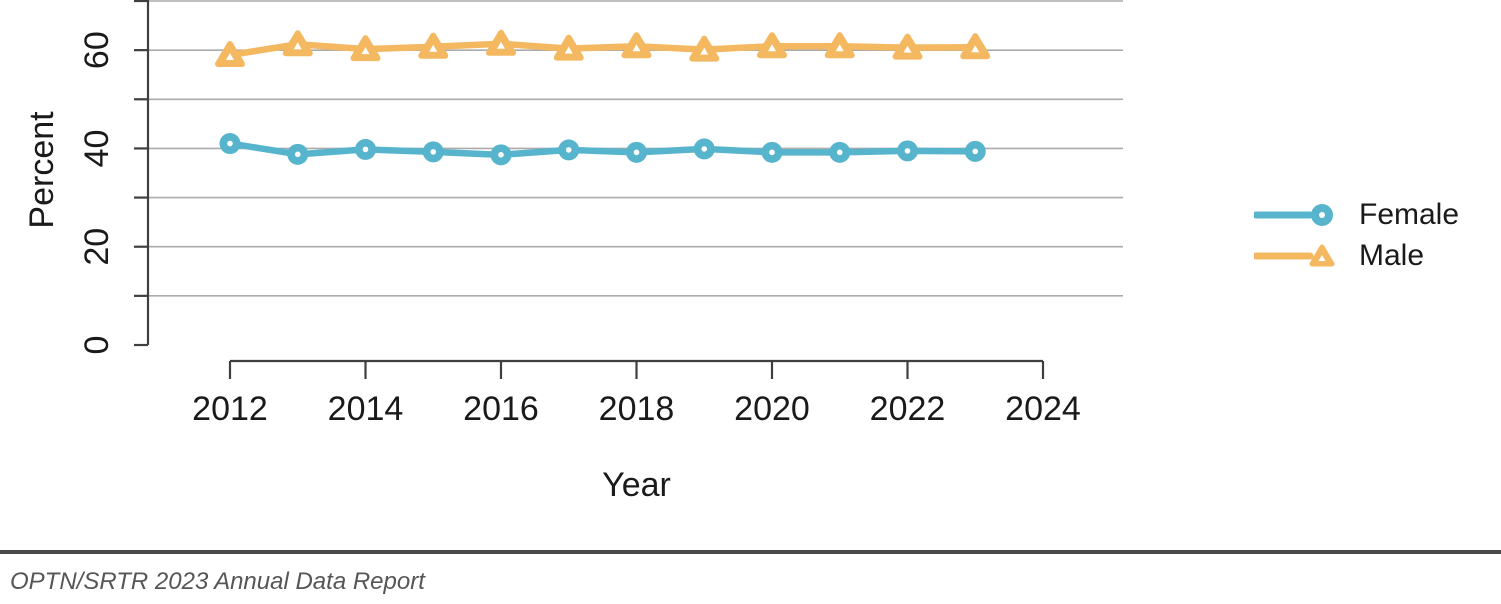  I want to click on legend: Female Male, so click(1356, 235).